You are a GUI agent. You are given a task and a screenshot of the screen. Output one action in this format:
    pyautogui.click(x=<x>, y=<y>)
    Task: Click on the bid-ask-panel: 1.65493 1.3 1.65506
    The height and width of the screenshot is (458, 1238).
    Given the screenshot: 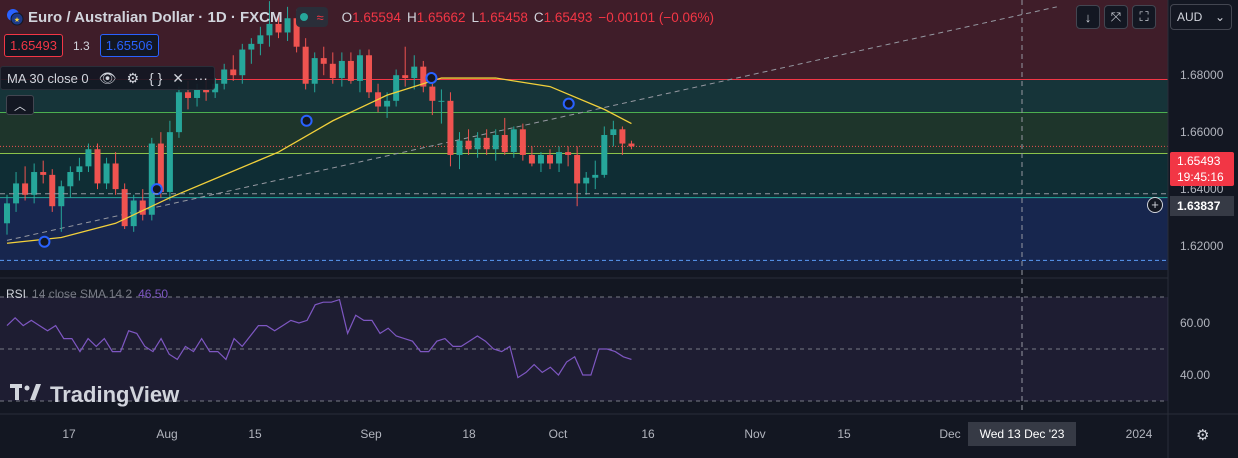 What is the action you would take?
    pyautogui.click(x=81, y=45)
    